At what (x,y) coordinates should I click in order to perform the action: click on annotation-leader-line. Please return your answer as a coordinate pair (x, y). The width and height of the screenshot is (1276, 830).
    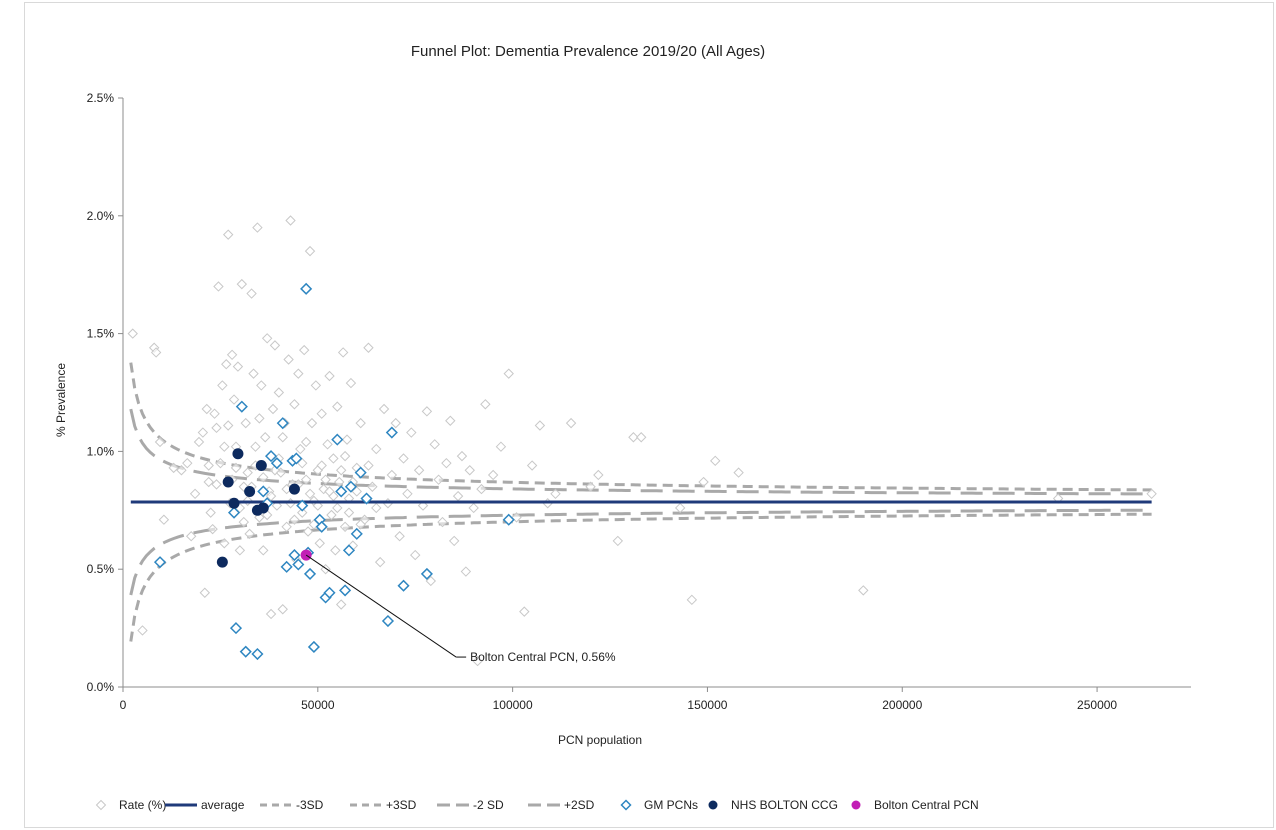
    Looking at the image, I should click on (381, 606).